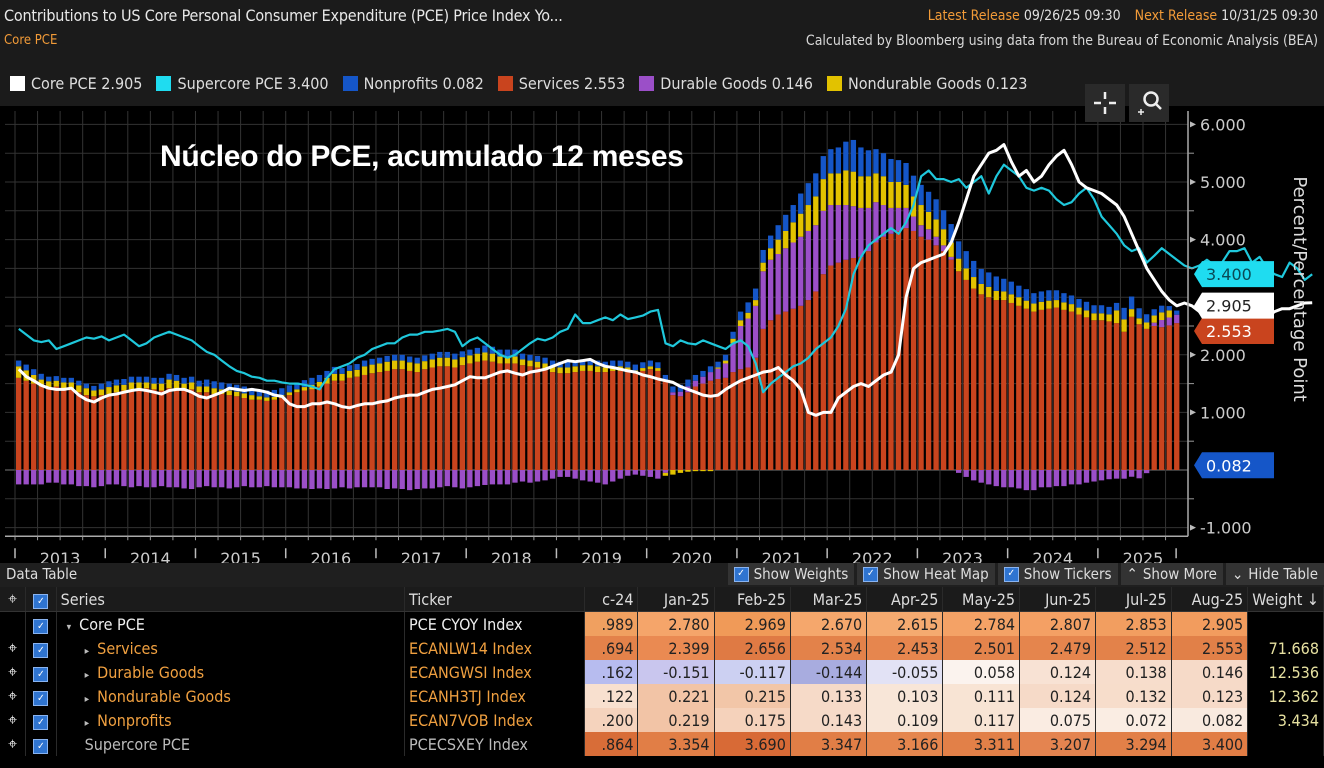 The width and height of the screenshot is (1324, 768). What do you see at coordinates (981, 599) in the screenshot?
I see `column-header-month: May-25` at bounding box center [981, 599].